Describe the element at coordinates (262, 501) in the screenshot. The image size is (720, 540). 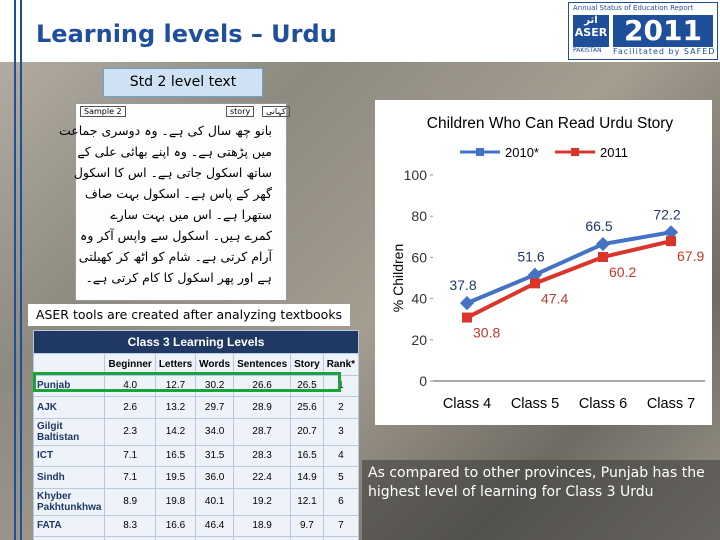
I see `table-cell: 19.2` at that location.